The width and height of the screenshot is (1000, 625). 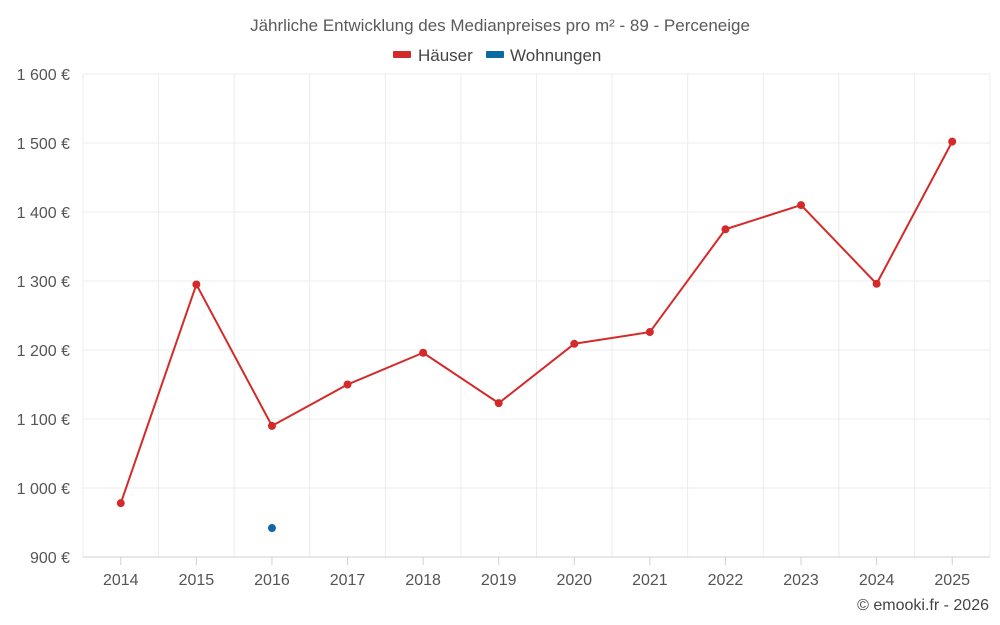 What do you see at coordinates (801, 580) in the screenshot?
I see `x-tick-label-2023: 2023` at bounding box center [801, 580].